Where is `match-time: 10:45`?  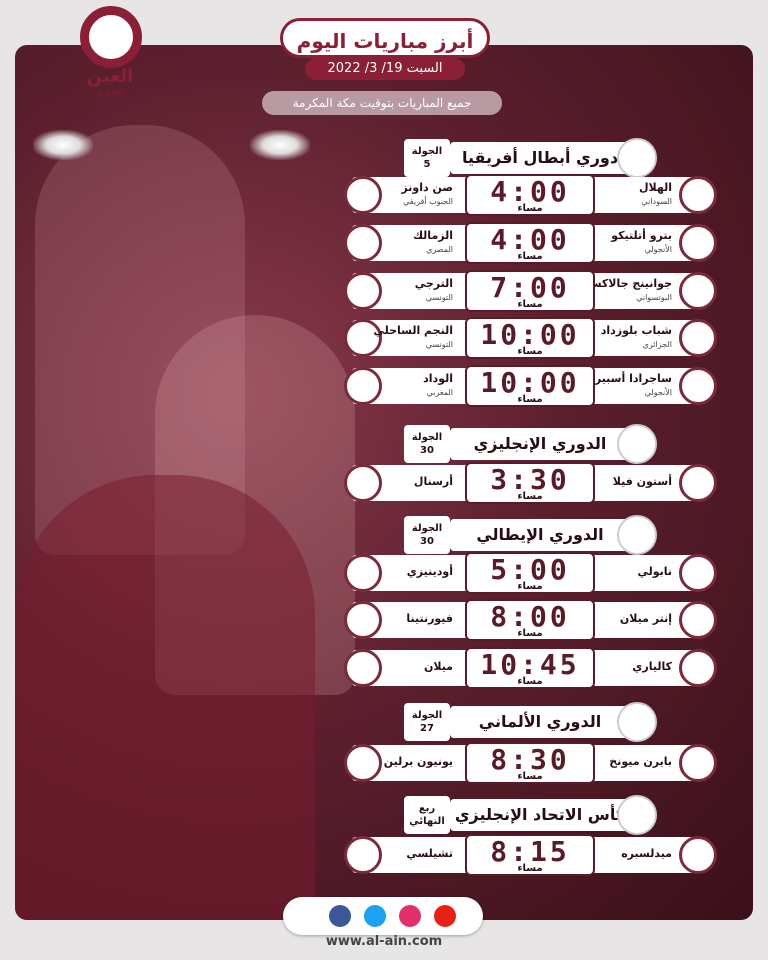 match-time: 10:45 is located at coordinates (530, 664).